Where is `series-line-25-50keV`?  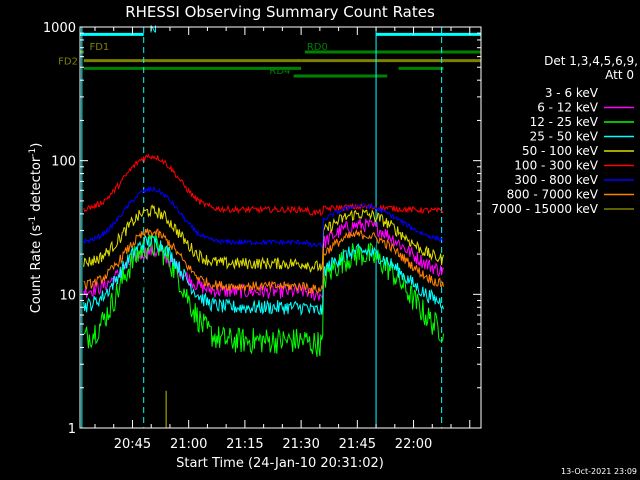 series-line-25-50keV is located at coordinates (263, 275).